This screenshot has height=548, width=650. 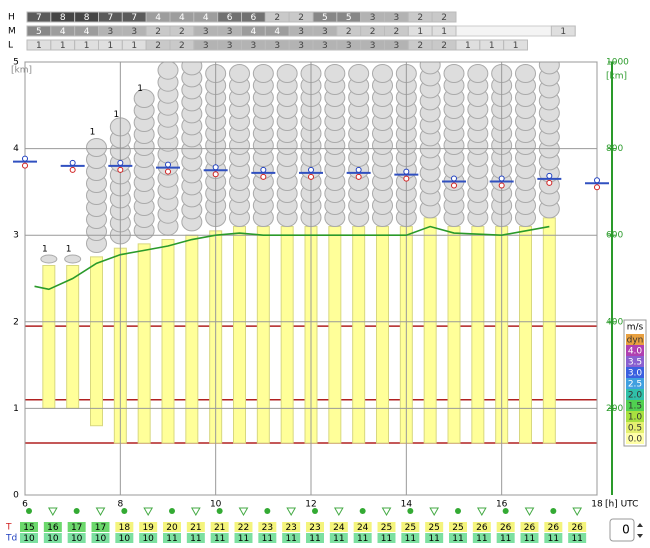 I want to click on y-tick-label: 0, so click(x=16, y=496).